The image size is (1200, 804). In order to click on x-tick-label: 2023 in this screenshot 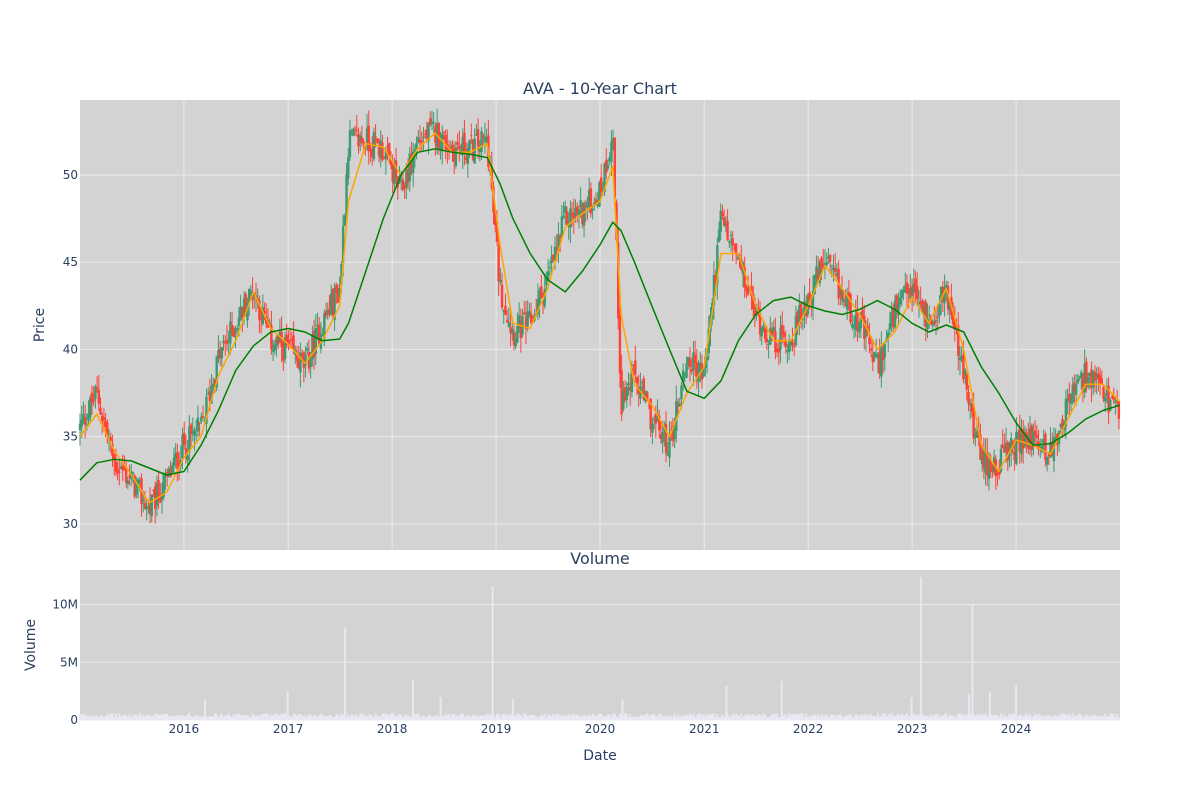, I will do `click(912, 729)`.